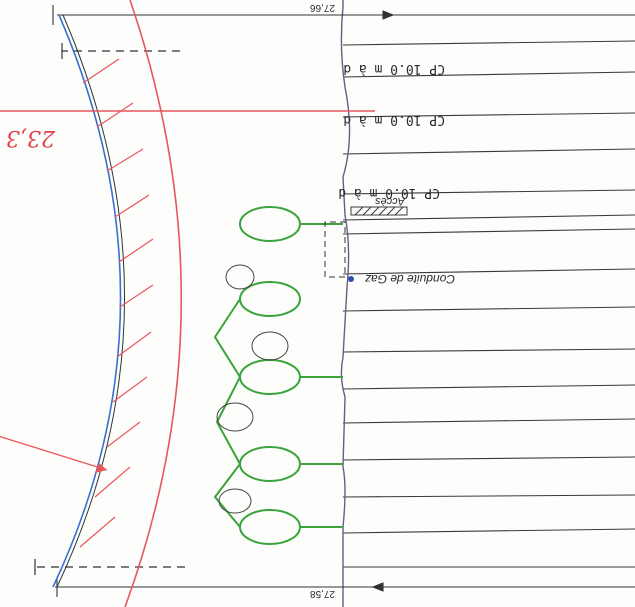 This screenshot has height=607, width=635. What do you see at coordinates (54, 453) in the screenshot?
I see `red-pointer-line` at bounding box center [54, 453].